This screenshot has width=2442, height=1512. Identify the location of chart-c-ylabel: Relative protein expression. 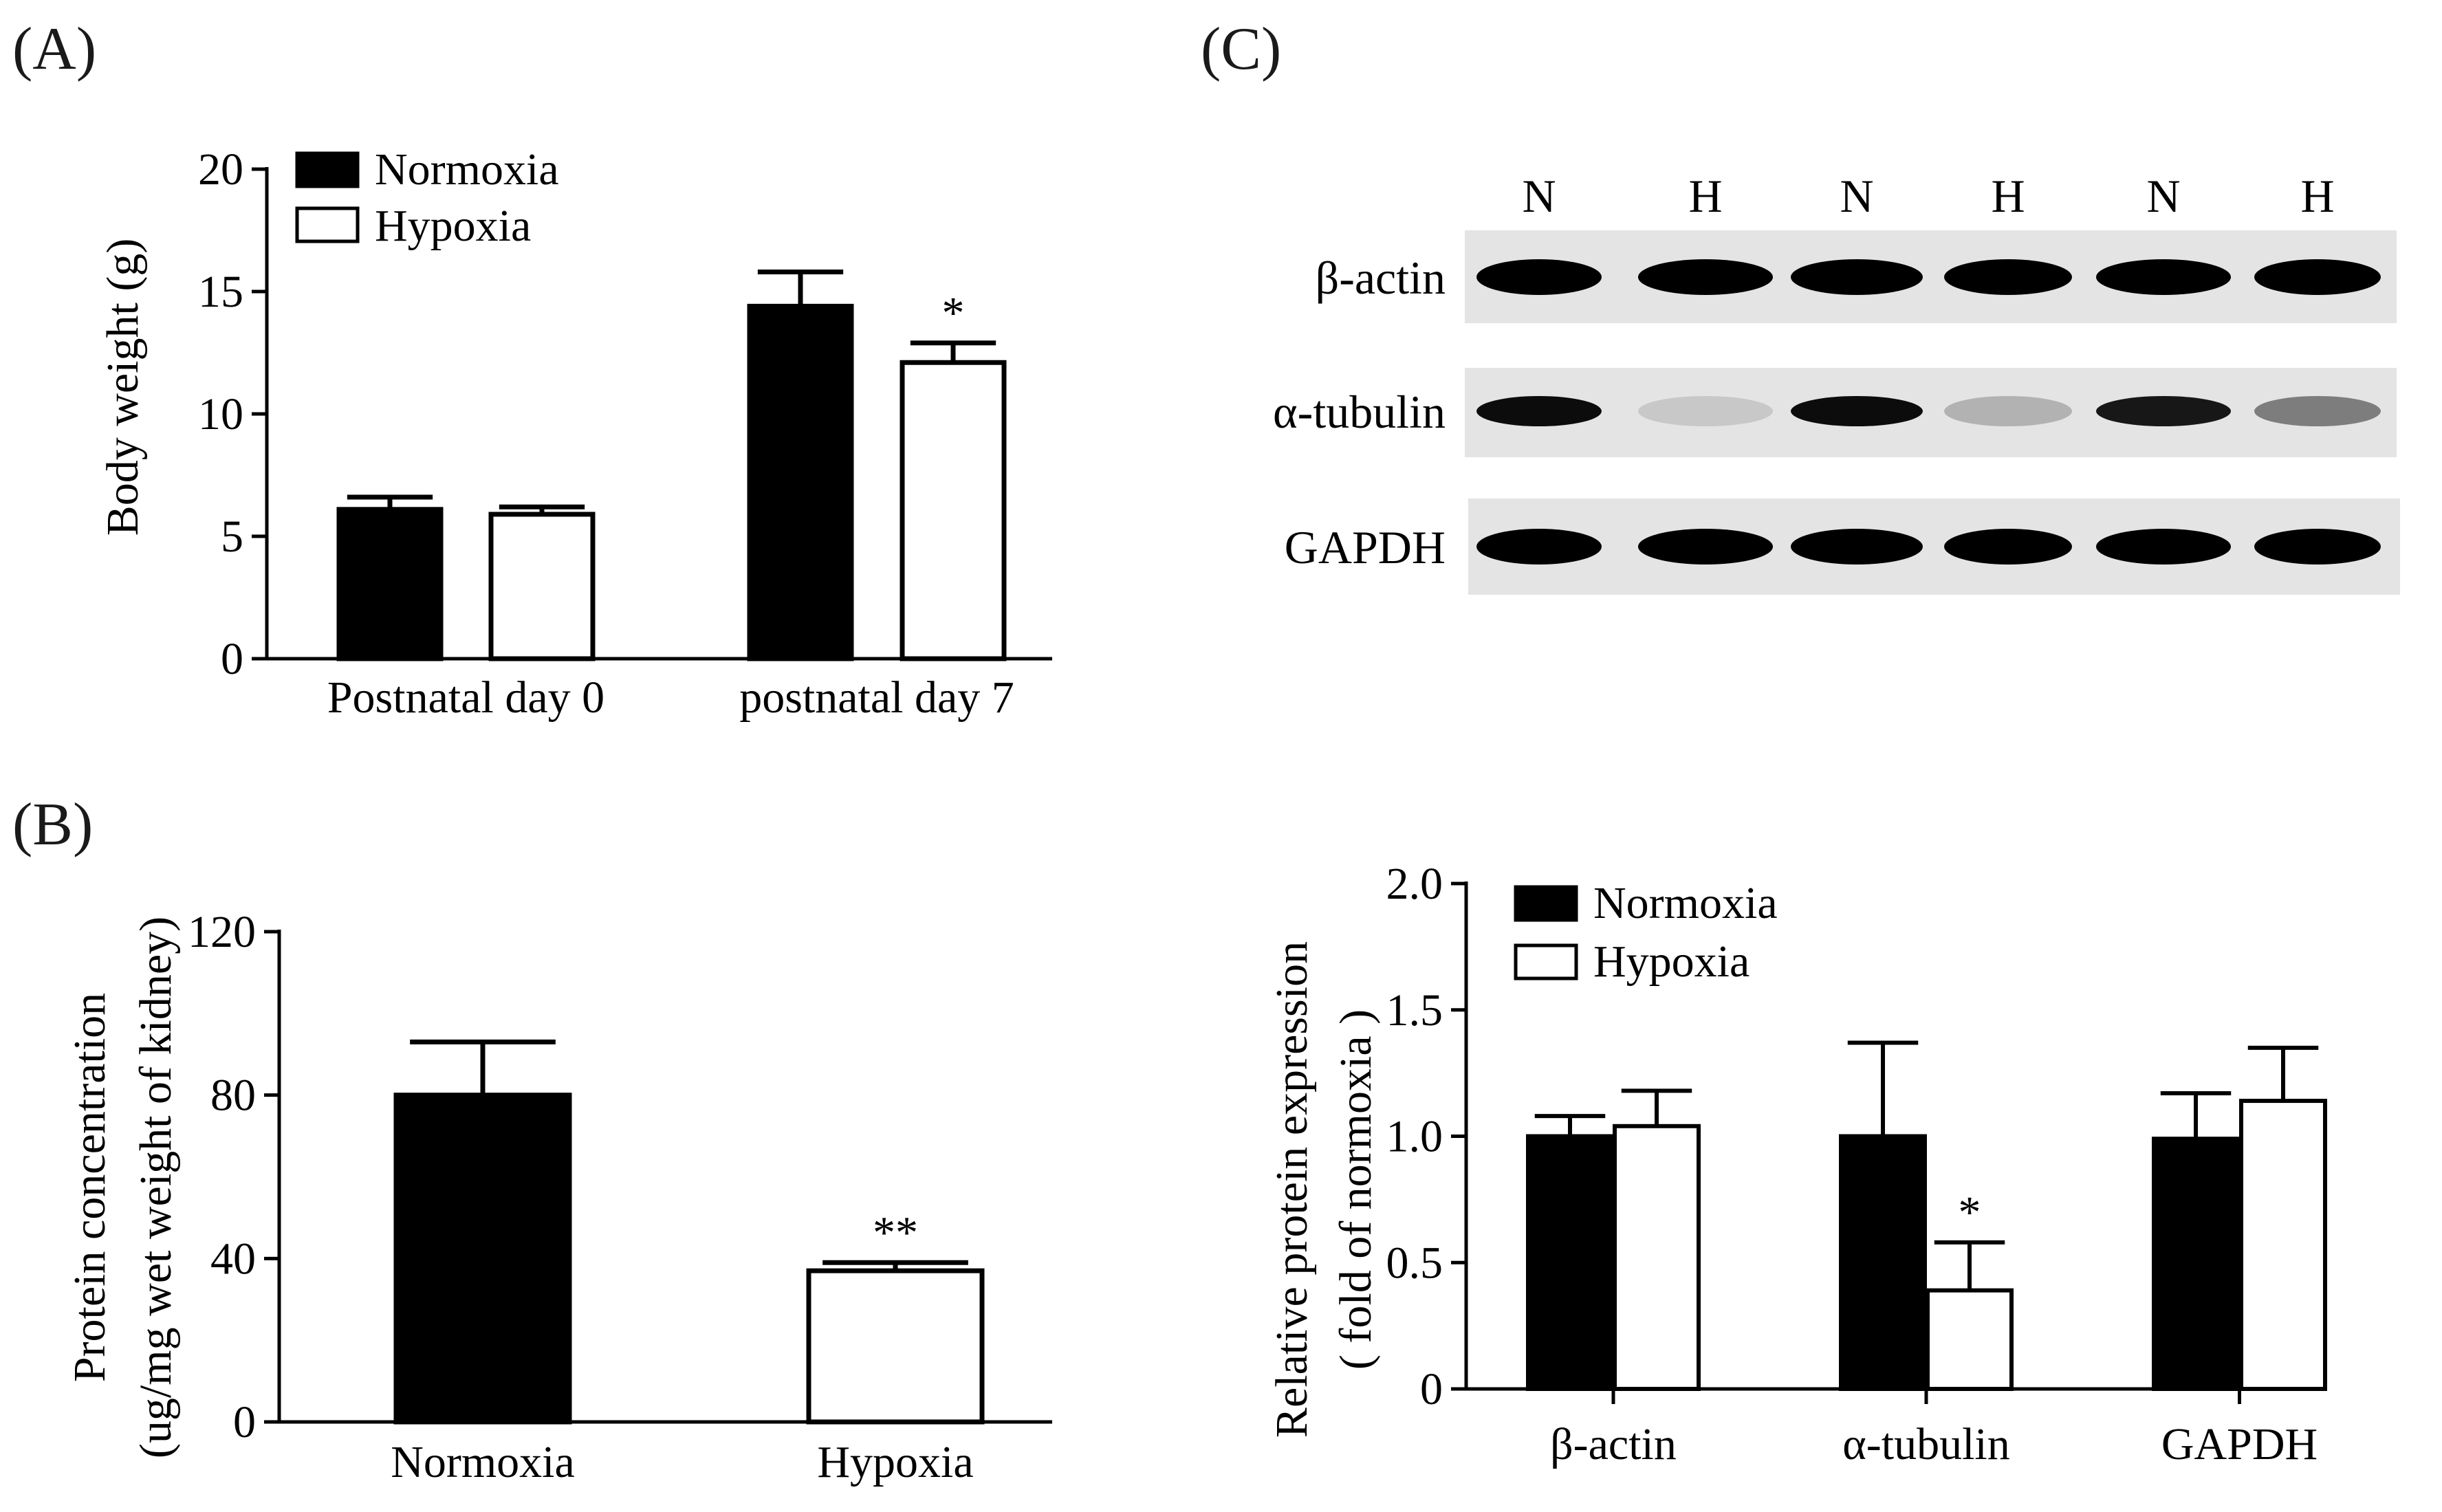
(1292, 1189).